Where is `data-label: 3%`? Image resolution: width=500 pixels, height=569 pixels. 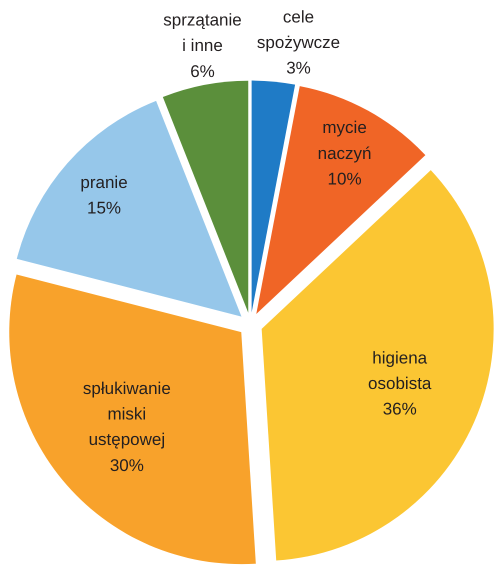
data-label: 3% is located at coordinates (298, 68).